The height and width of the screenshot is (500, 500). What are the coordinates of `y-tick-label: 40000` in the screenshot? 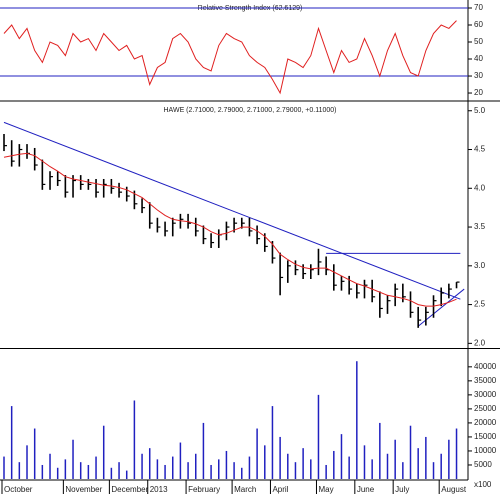 It's located at (485, 366).